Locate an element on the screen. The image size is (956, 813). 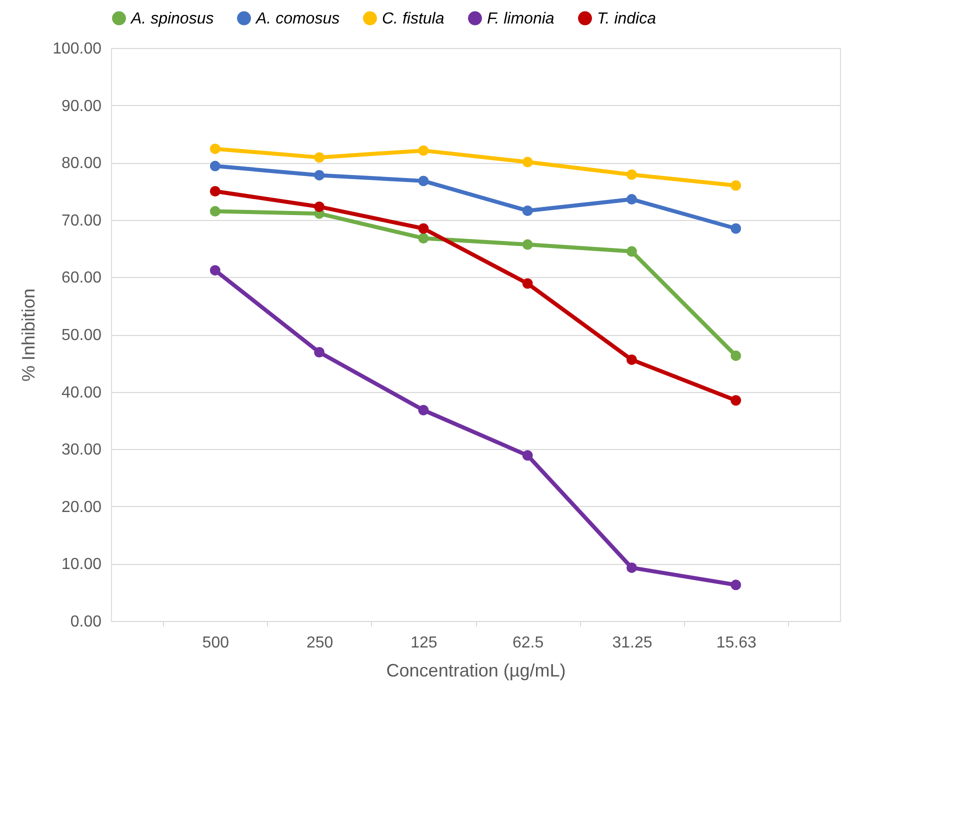
y-tick-label: 80.00 is located at coordinates (81, 163).